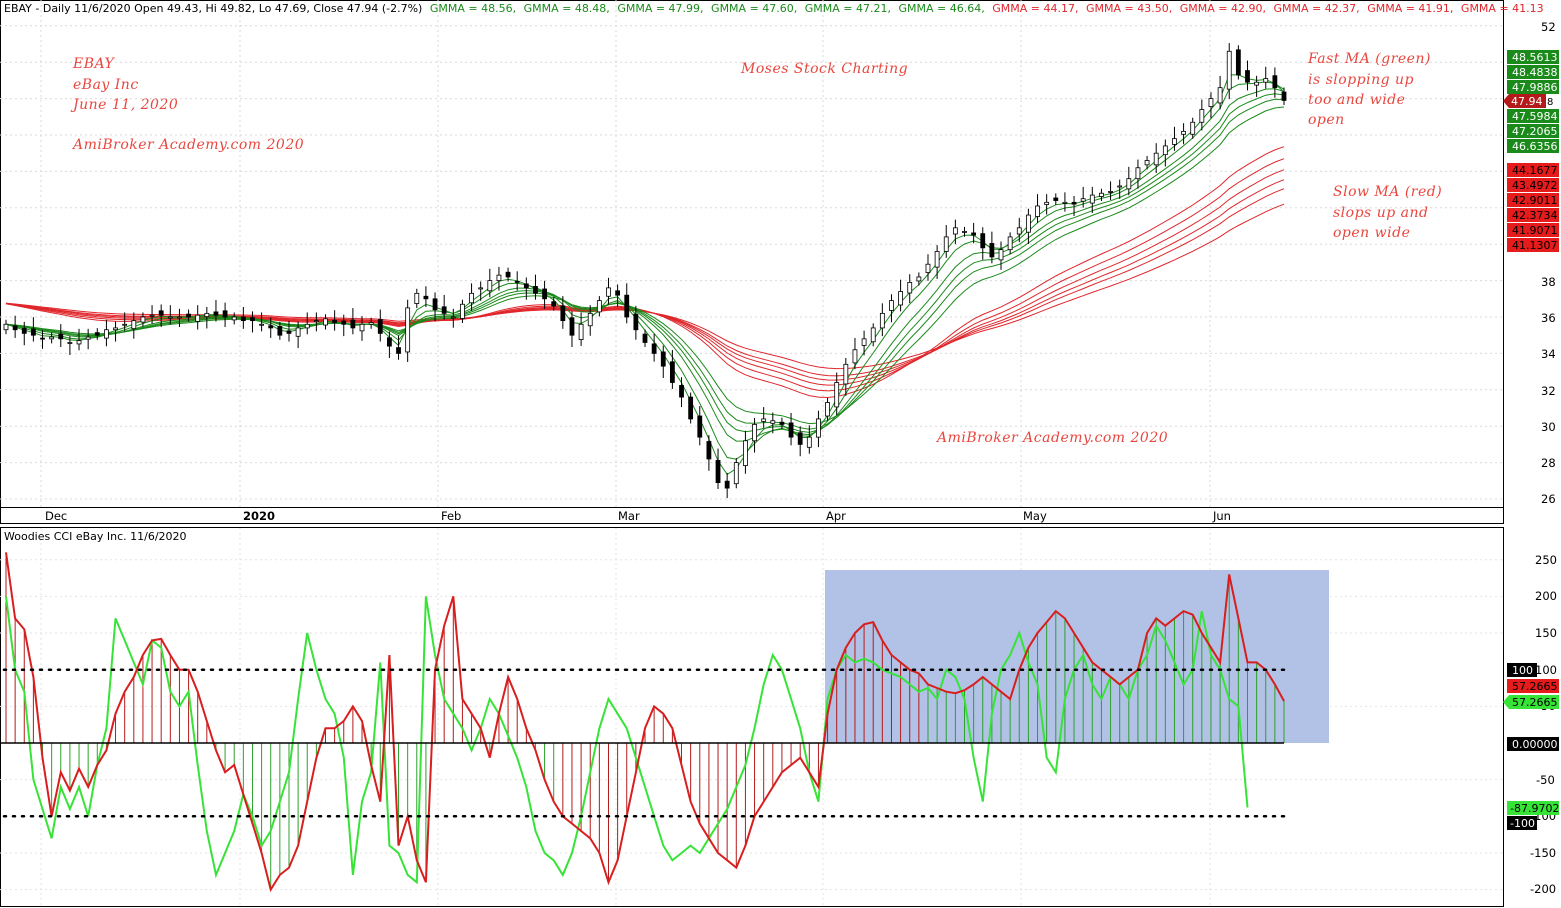 The width and height of the screenshot is (1561, 908). Describe the element at coordinates (629, 516) in the screenshot. I see `month-mar: Mar` at that location.